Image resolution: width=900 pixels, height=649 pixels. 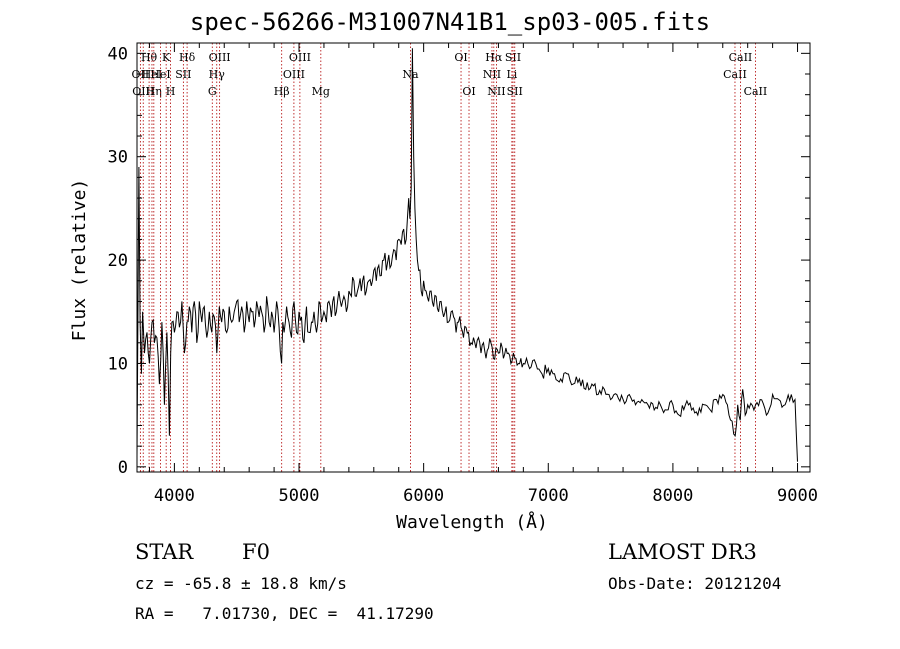 I want to click on y-tick-label-10: 10, so click(x=118, y=364).